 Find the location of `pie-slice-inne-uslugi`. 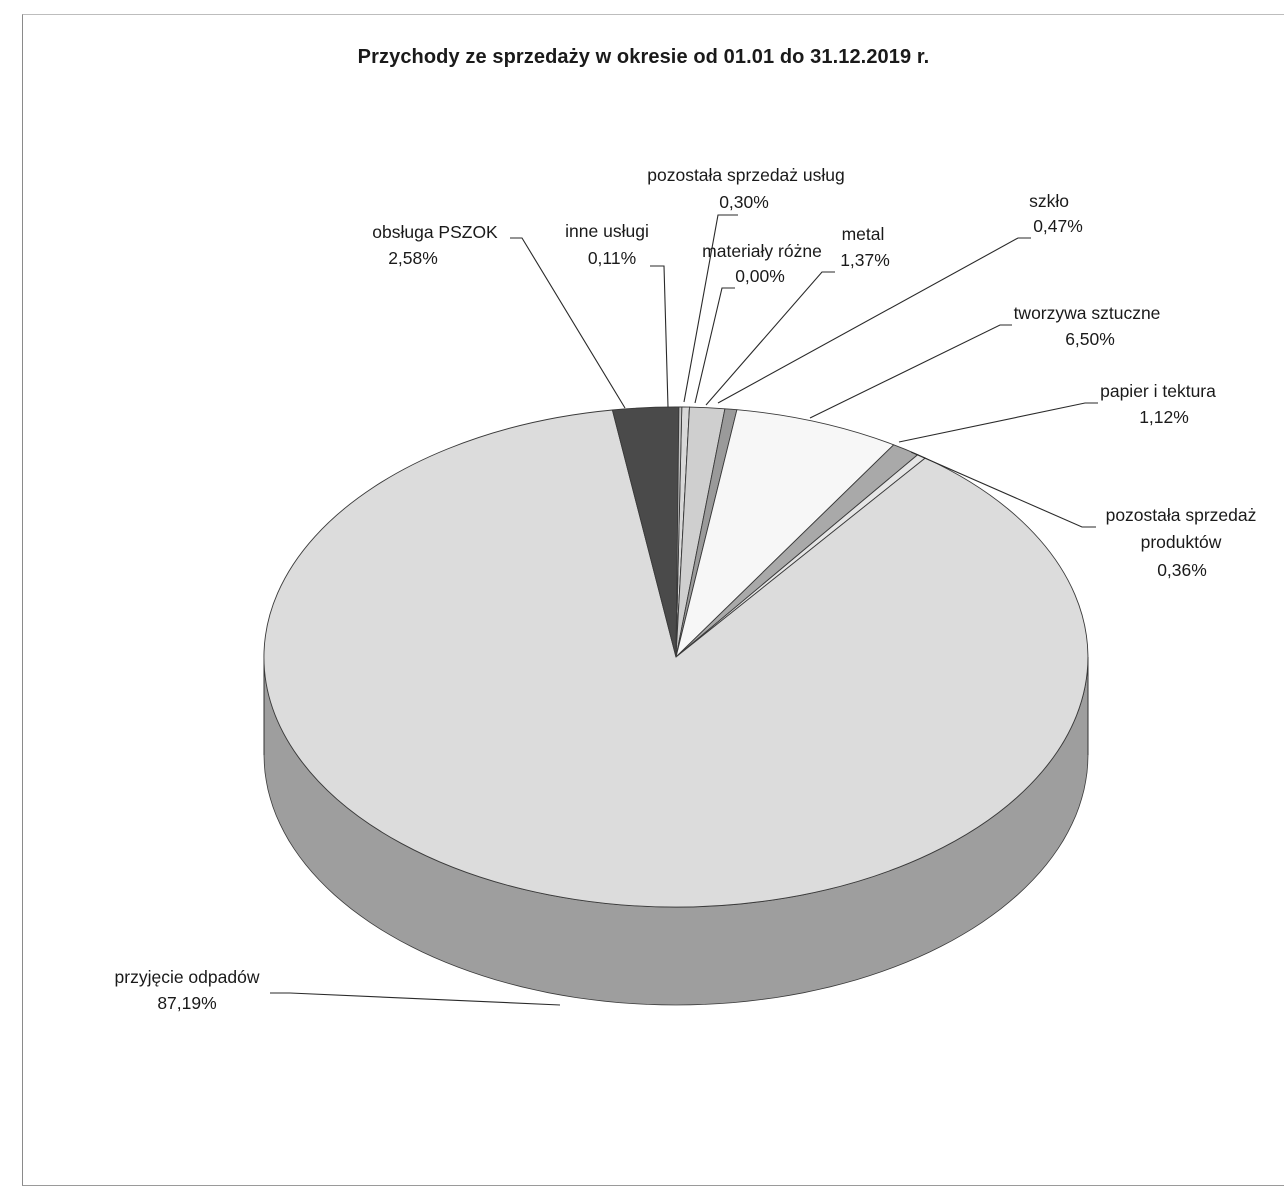

pie-slice-inne-uslugi is located at coordinates (679, 532).